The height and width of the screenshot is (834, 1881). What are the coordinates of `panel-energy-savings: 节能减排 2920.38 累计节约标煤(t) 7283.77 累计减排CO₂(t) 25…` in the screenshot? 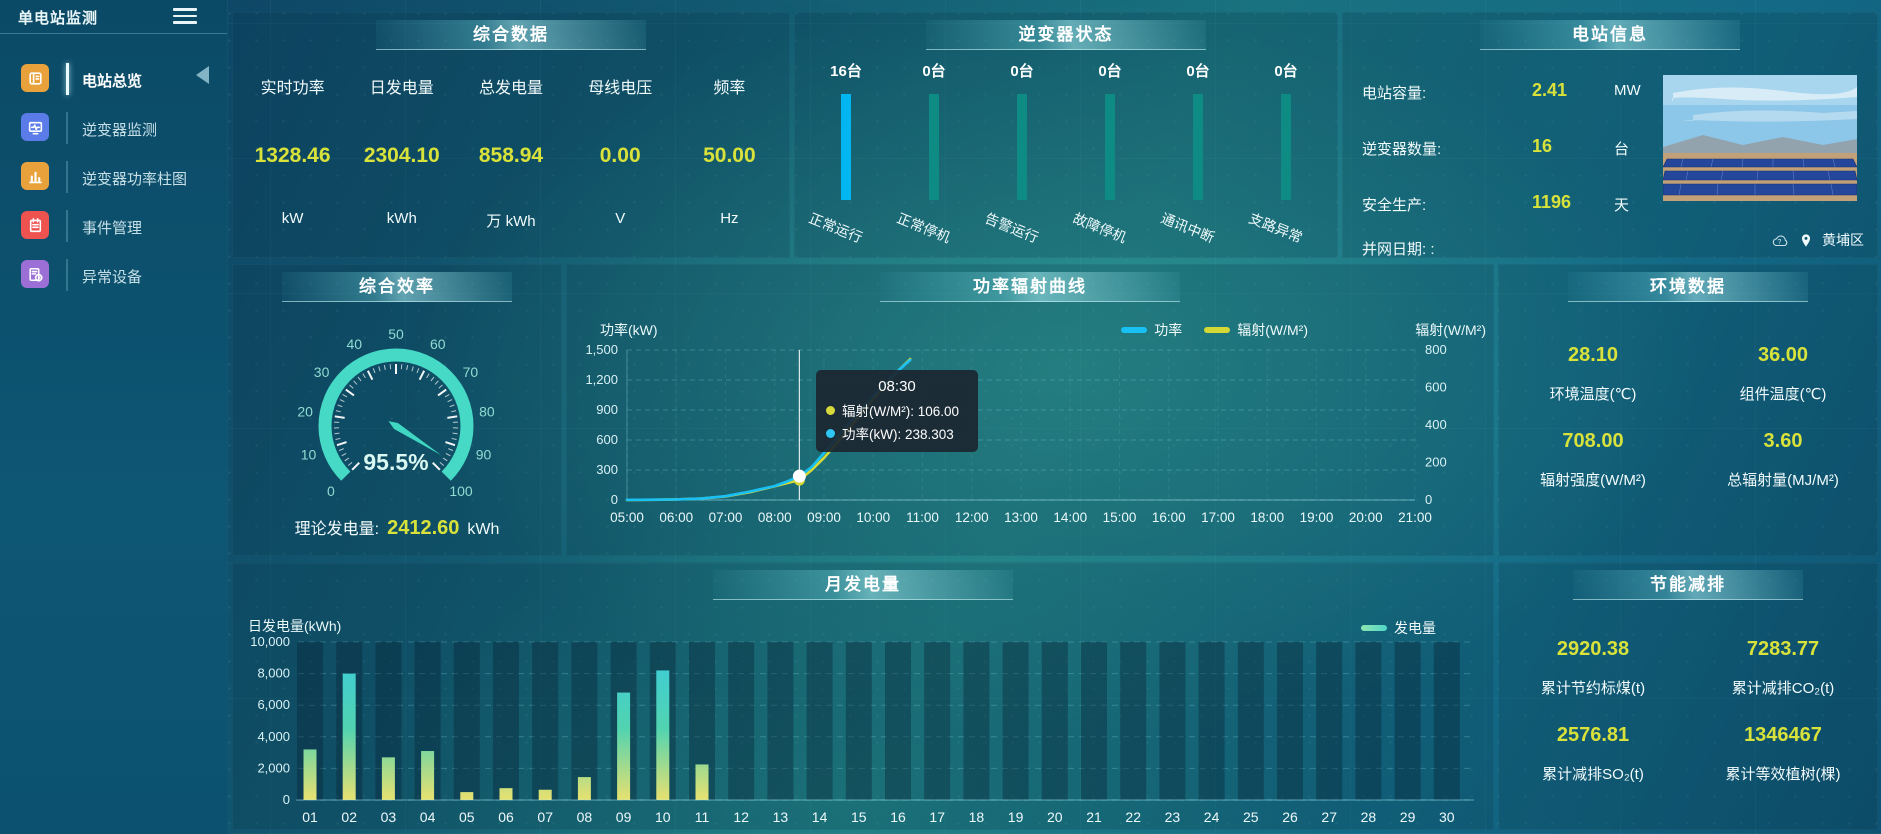 It's located at (1688, 696).